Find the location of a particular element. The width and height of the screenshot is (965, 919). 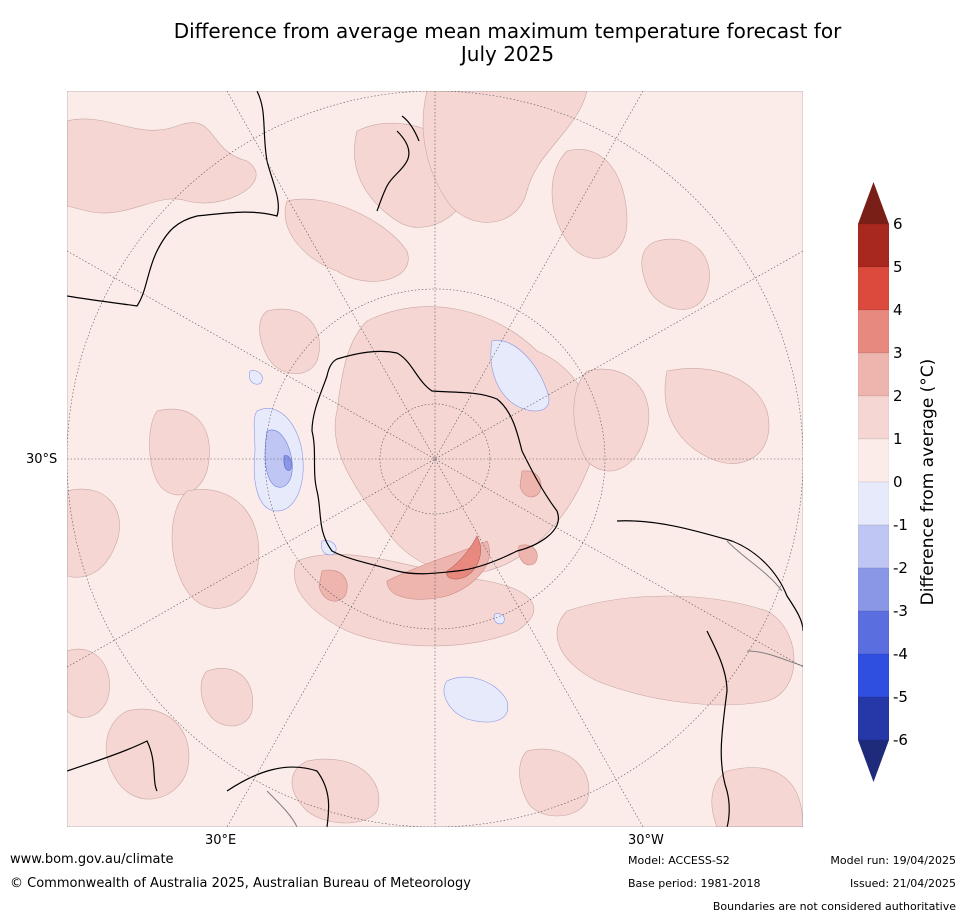

colorbar-tick-label: -3 is located at coordinates (900, 611).